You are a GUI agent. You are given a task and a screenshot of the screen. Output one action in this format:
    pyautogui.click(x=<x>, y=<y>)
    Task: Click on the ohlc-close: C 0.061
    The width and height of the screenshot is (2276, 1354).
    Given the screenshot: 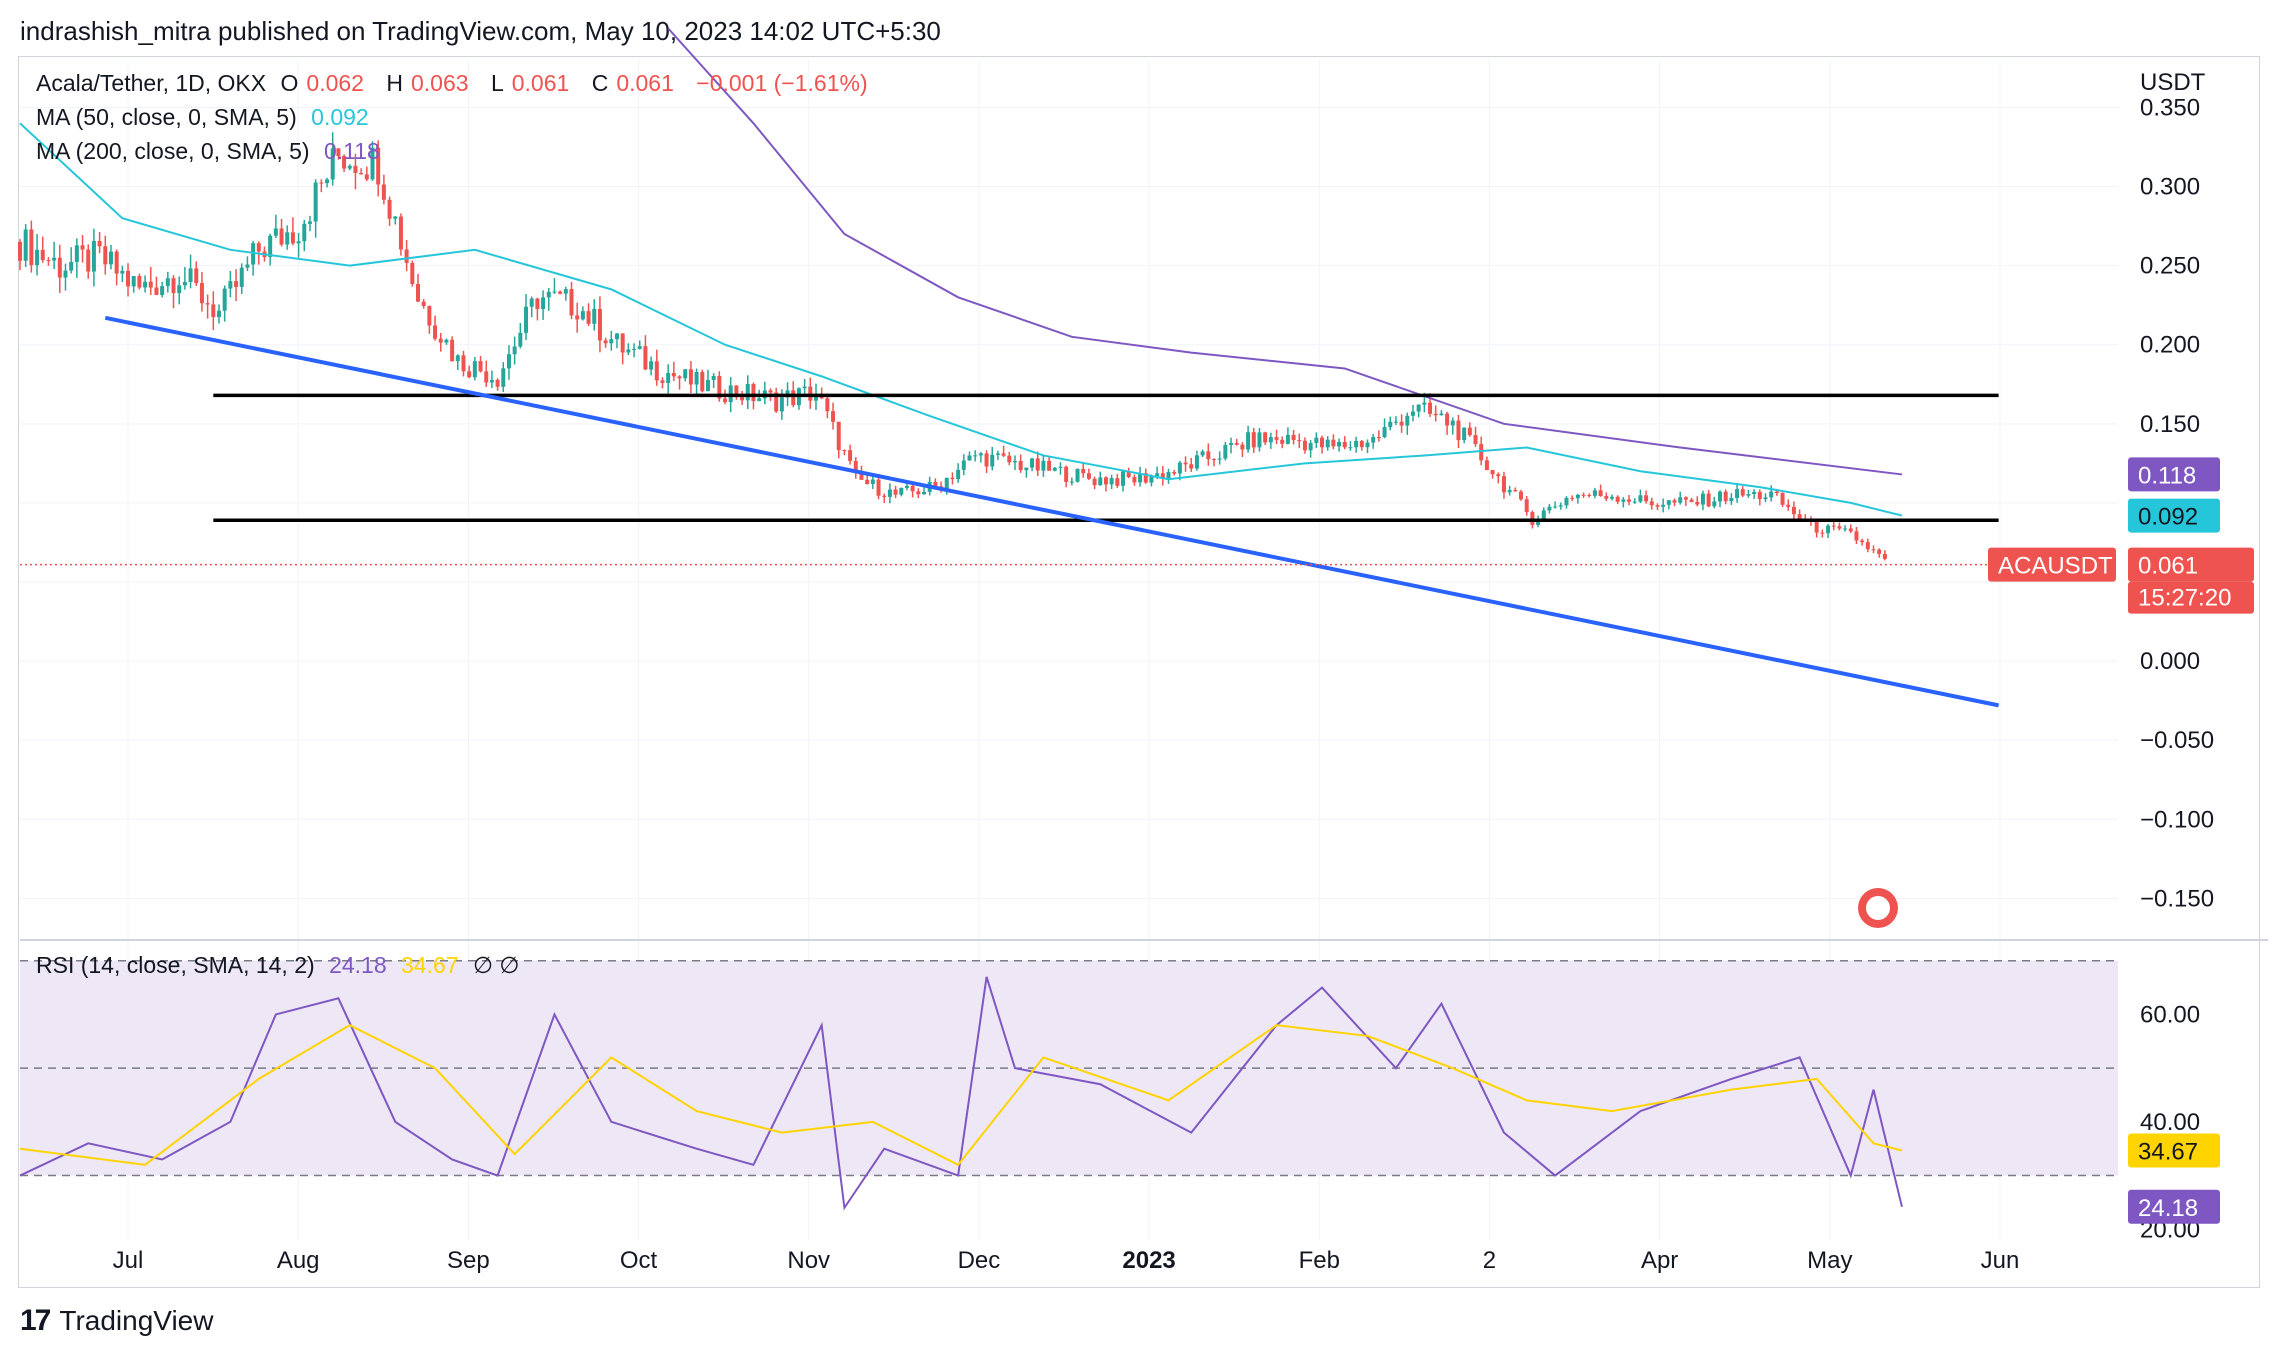 What is the action you would take?
    pyautogui.click(x=632, y=83)
    